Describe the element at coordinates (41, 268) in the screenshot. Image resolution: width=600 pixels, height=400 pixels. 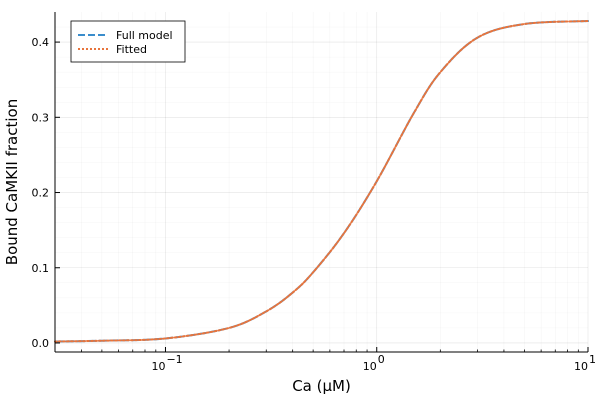
I see `y-tick-label: 0.1` at that location.